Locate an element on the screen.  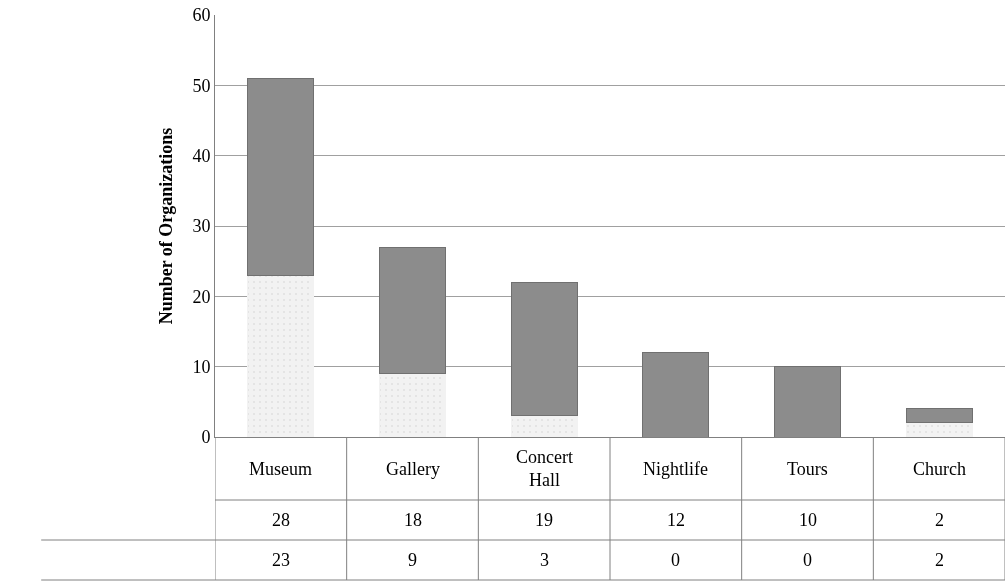
data-label: 19 is located at coordinates (544, 520).